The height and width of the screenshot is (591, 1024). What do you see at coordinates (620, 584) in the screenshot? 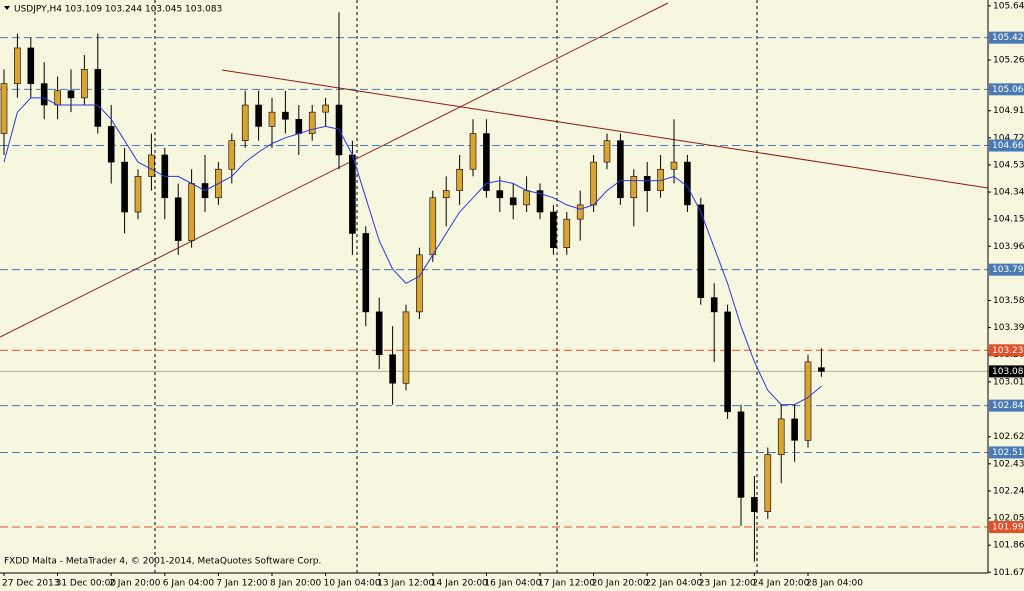
I see `x-tick-label: 20 Jan 20:00` at bounding box center [620, 584].